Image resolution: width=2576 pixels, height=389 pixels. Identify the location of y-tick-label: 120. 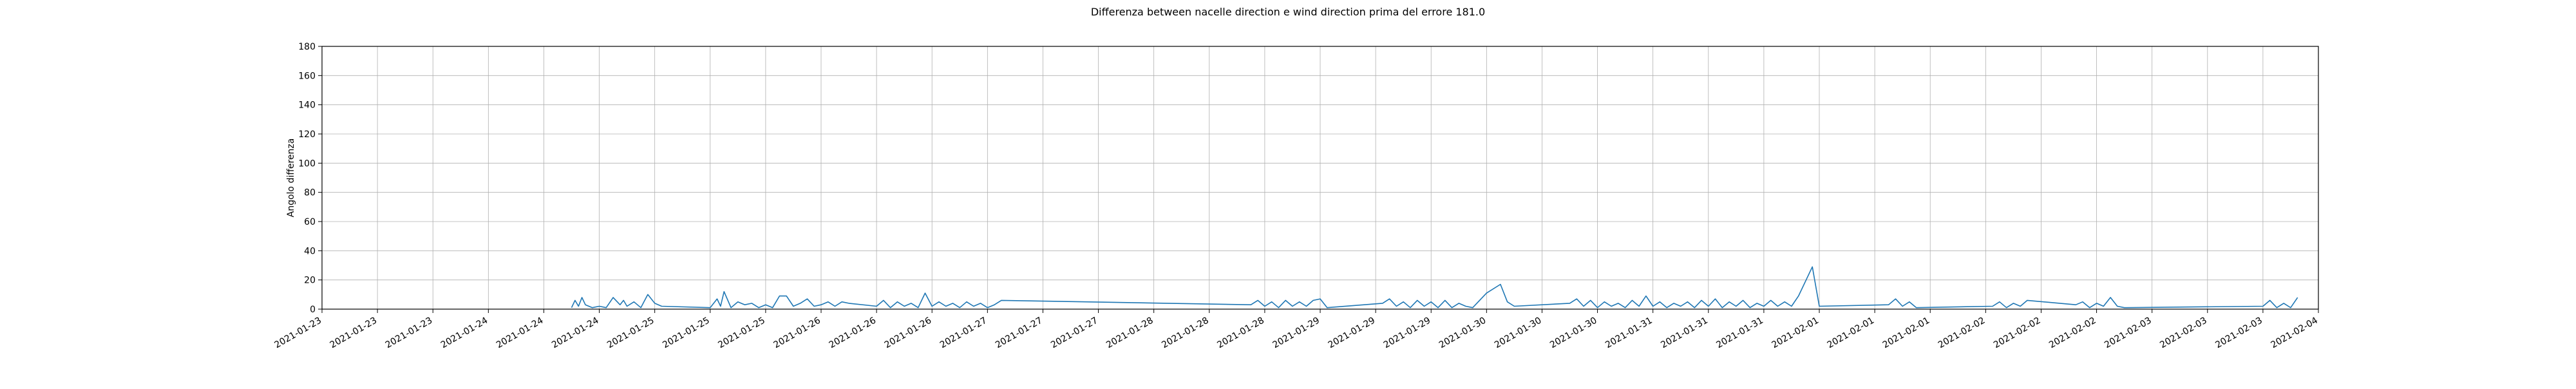
(307, 134).